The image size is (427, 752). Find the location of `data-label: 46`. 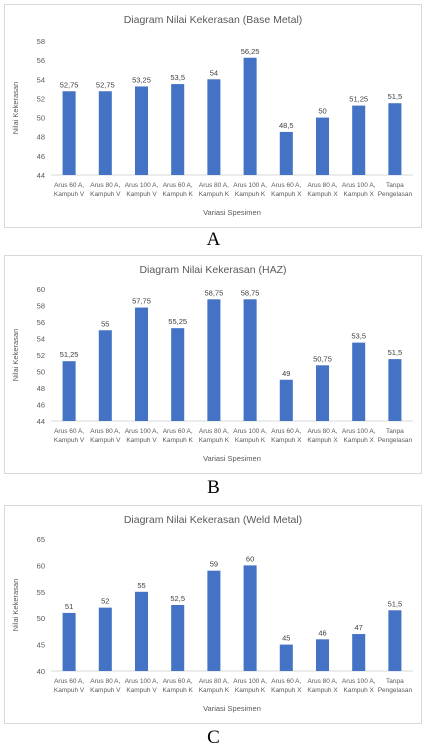

data-label: 46 is located at coordinates (322, 632).